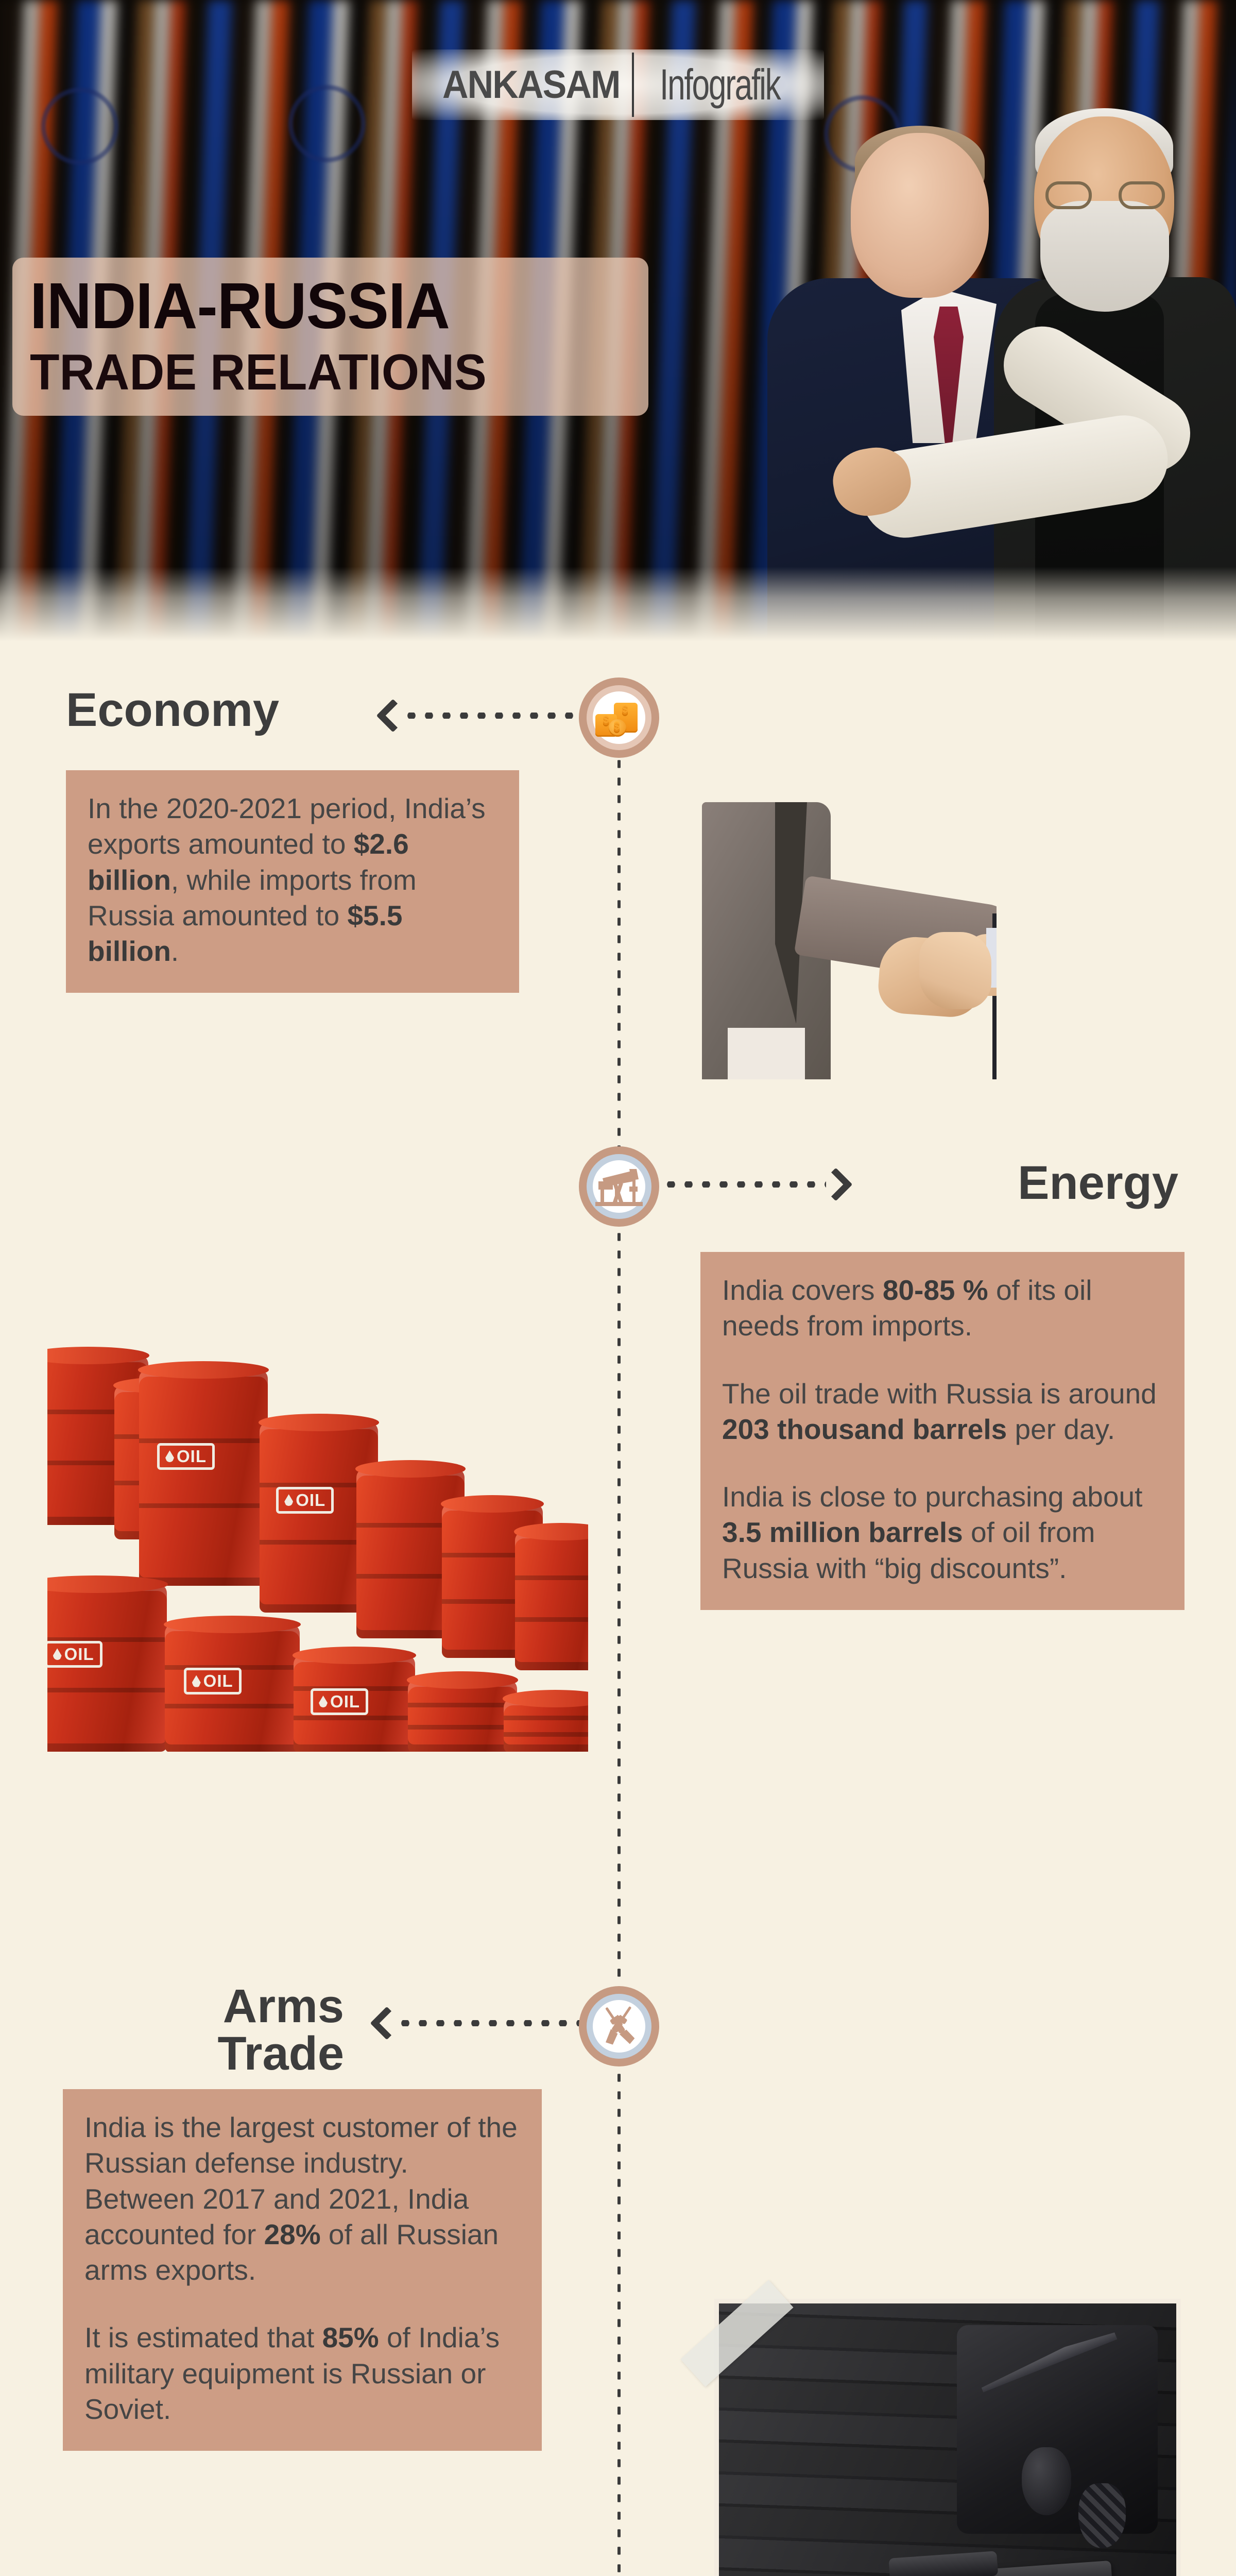  I want to click on arrow-head-right-icon, so click(836, 1184).